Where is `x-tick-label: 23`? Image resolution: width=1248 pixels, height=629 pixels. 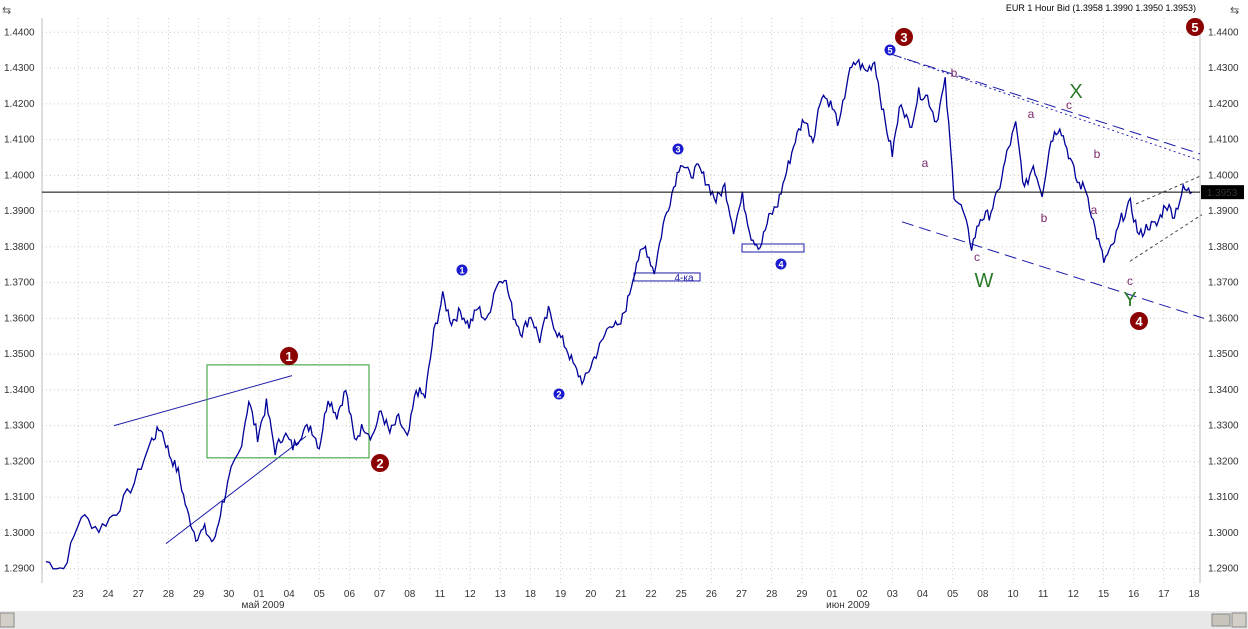 x-tick-label: 23 is located at coordinates (78, 594).